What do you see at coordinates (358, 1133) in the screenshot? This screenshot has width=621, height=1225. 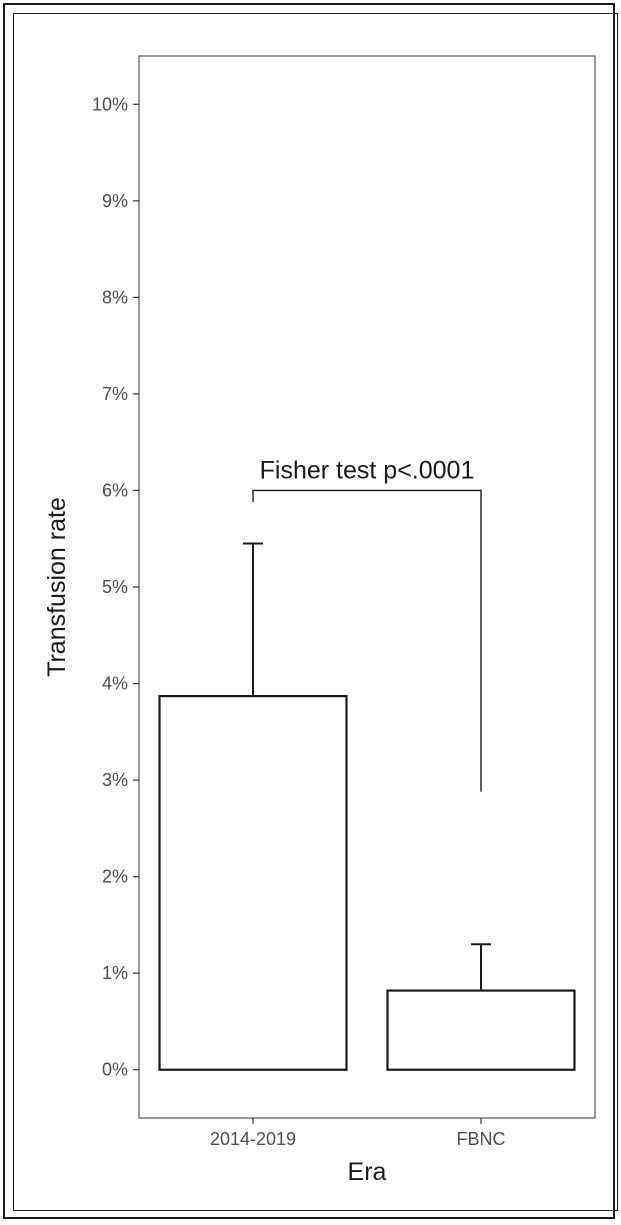 I see `x-axis: 2014-2019 FBNC` at bounding box center [358, 1133].